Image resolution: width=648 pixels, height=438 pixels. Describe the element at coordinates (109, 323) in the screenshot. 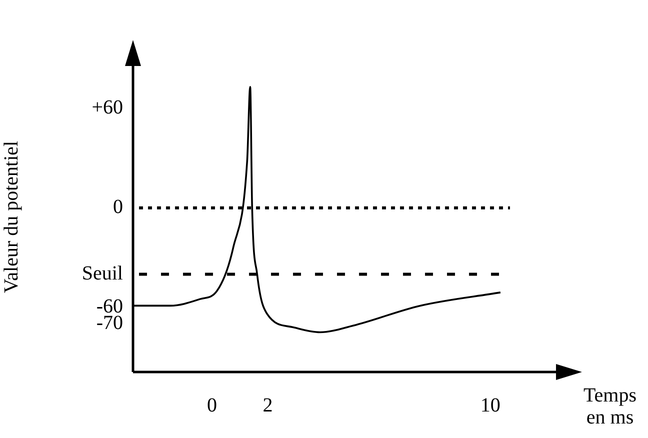

I see `y-tick-label: -70` at that location.